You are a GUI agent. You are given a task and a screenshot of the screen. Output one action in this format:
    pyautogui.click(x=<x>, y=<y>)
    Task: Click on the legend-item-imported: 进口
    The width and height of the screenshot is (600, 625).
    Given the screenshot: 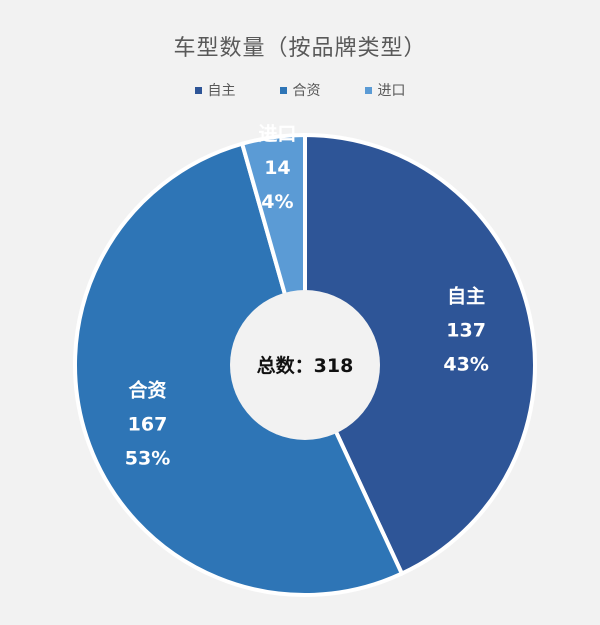 What is the action you would take?
    pyautogui.click(x=385, y=90)
    